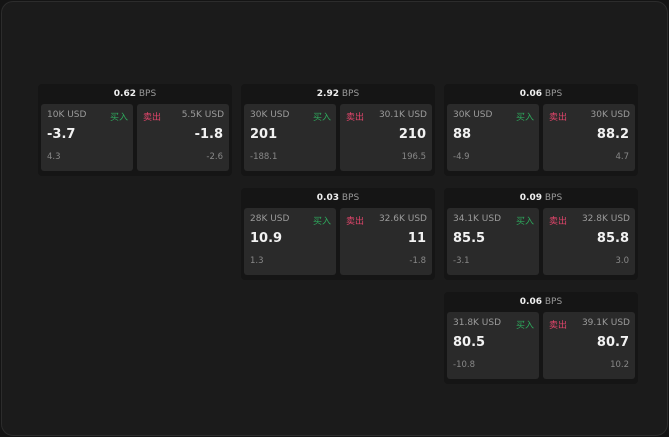  I want to click on ask-size: 30K USD, so click(610, 115).